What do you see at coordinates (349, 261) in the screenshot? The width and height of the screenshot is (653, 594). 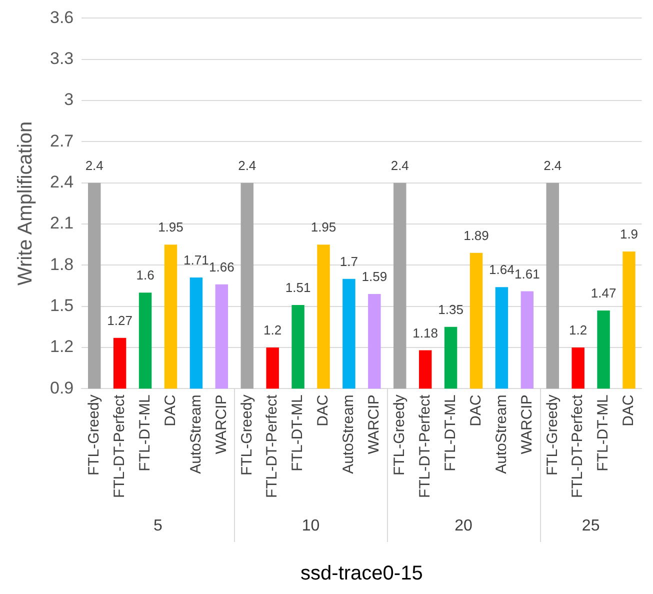 I see `data-label: 1.7` at bounding box center [349, 261].